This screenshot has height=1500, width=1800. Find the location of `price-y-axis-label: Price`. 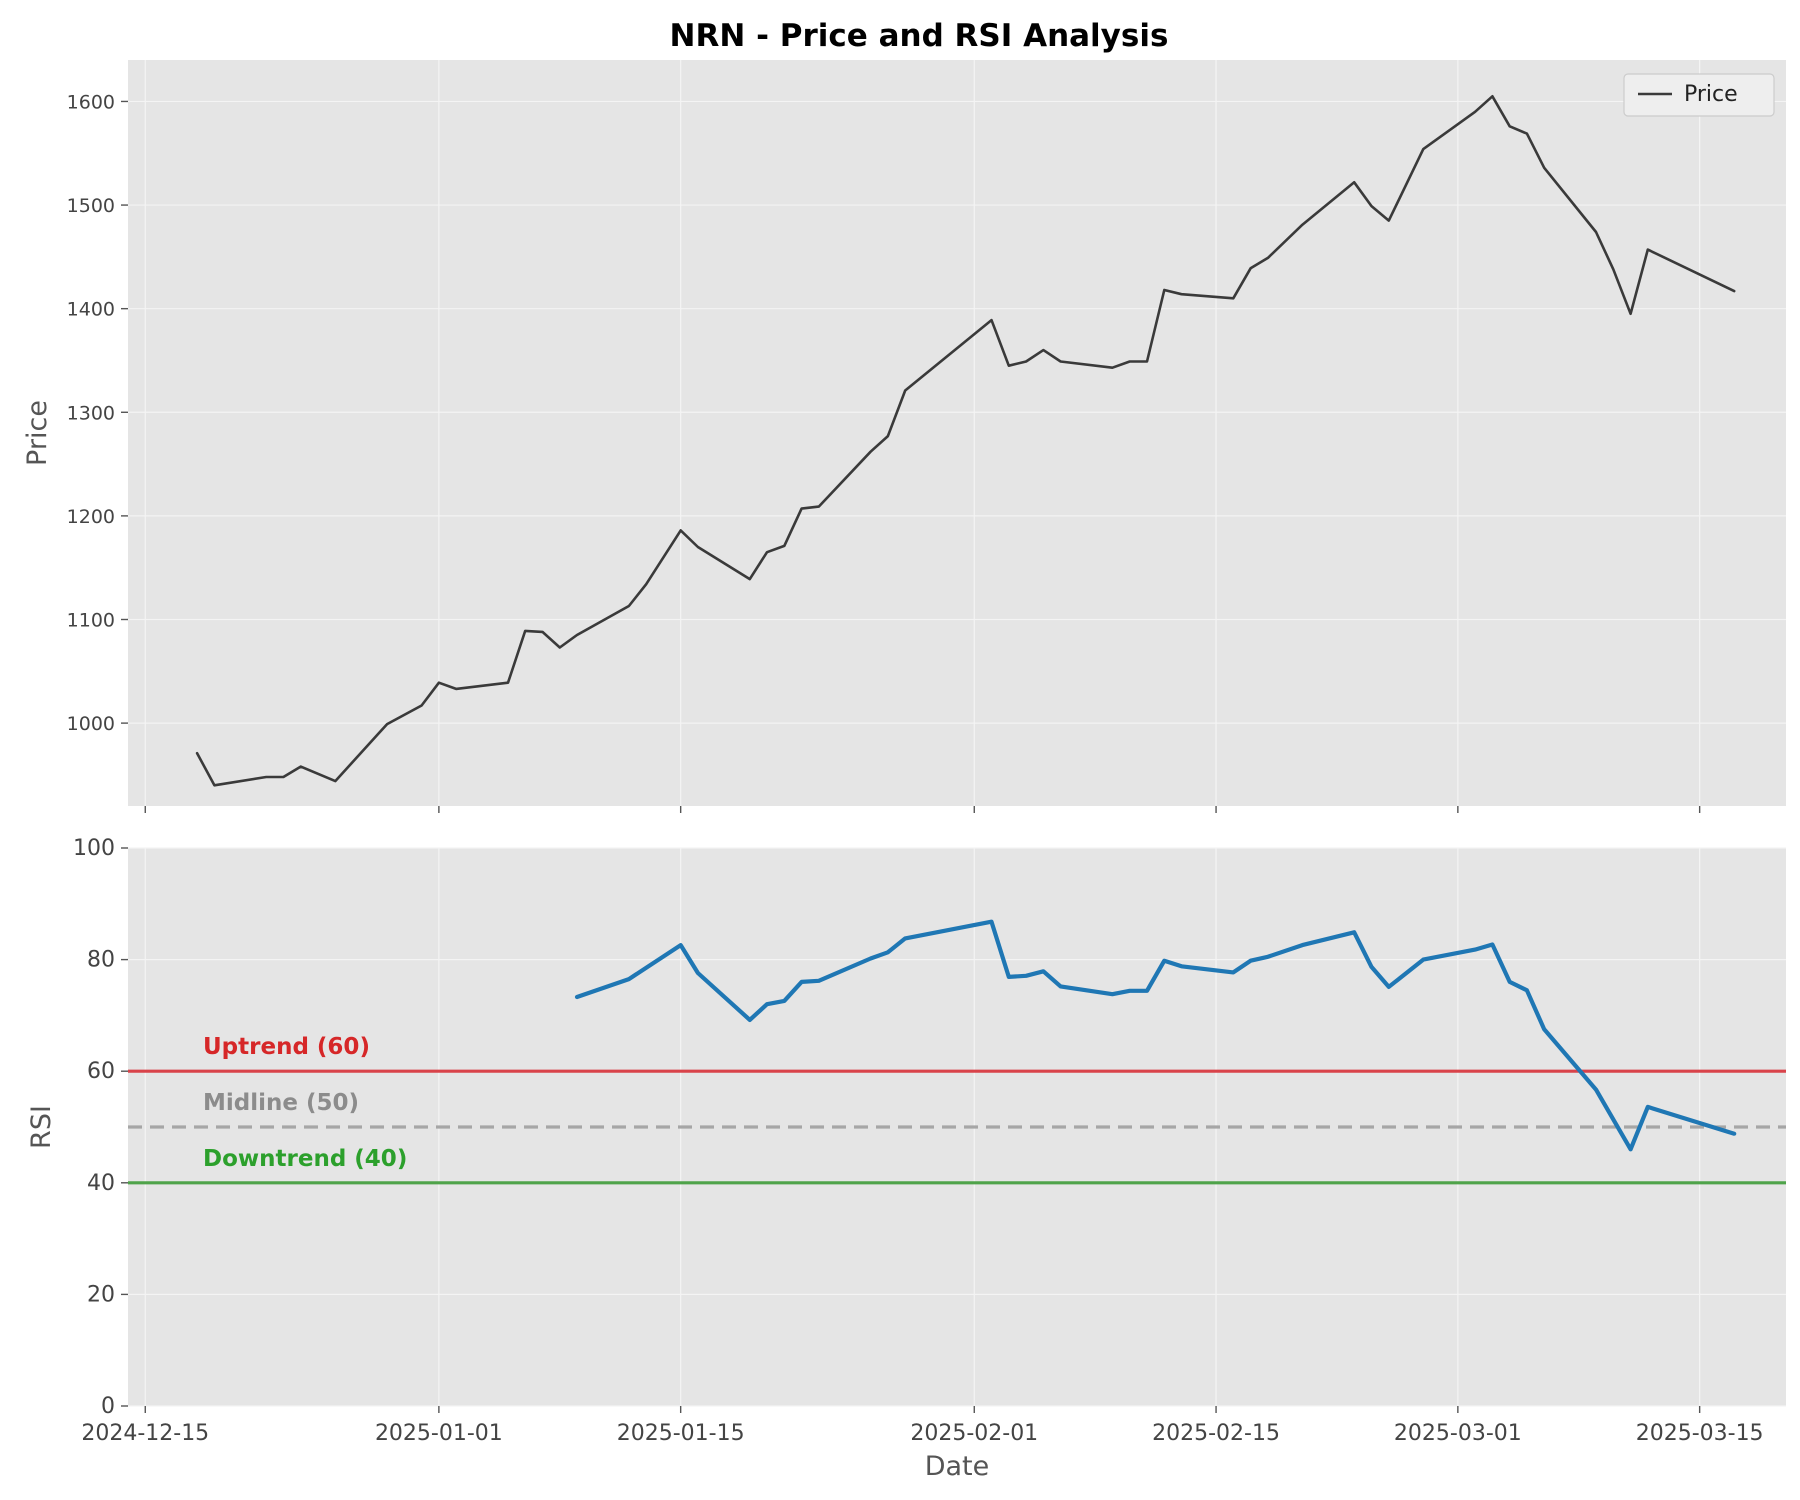

price-y-axis-label: Price is located at coordinates (37, 433).